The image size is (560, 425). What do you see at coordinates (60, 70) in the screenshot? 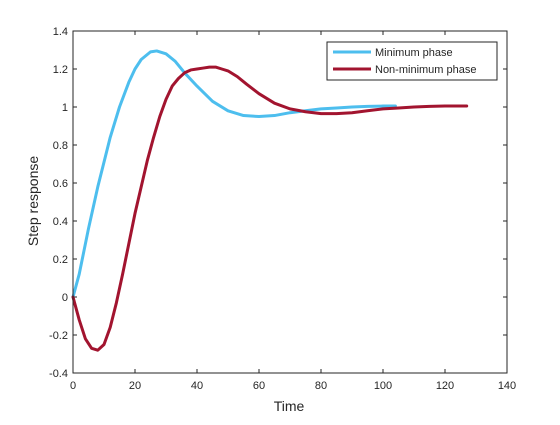
I see `y-tick-label: 1.2` at bounding box center [60, 70].